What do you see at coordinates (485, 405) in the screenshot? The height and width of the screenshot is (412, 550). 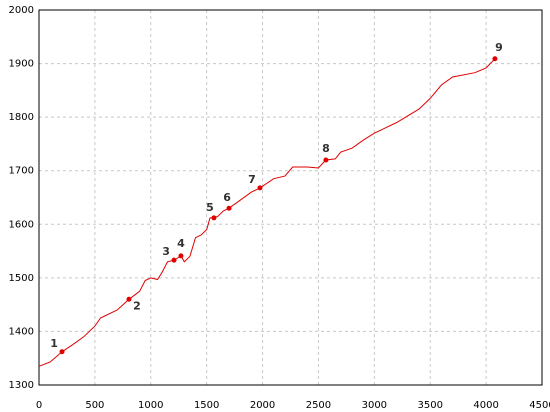 I see `x-tick-label: 4000` at bounding box center [485, 405].